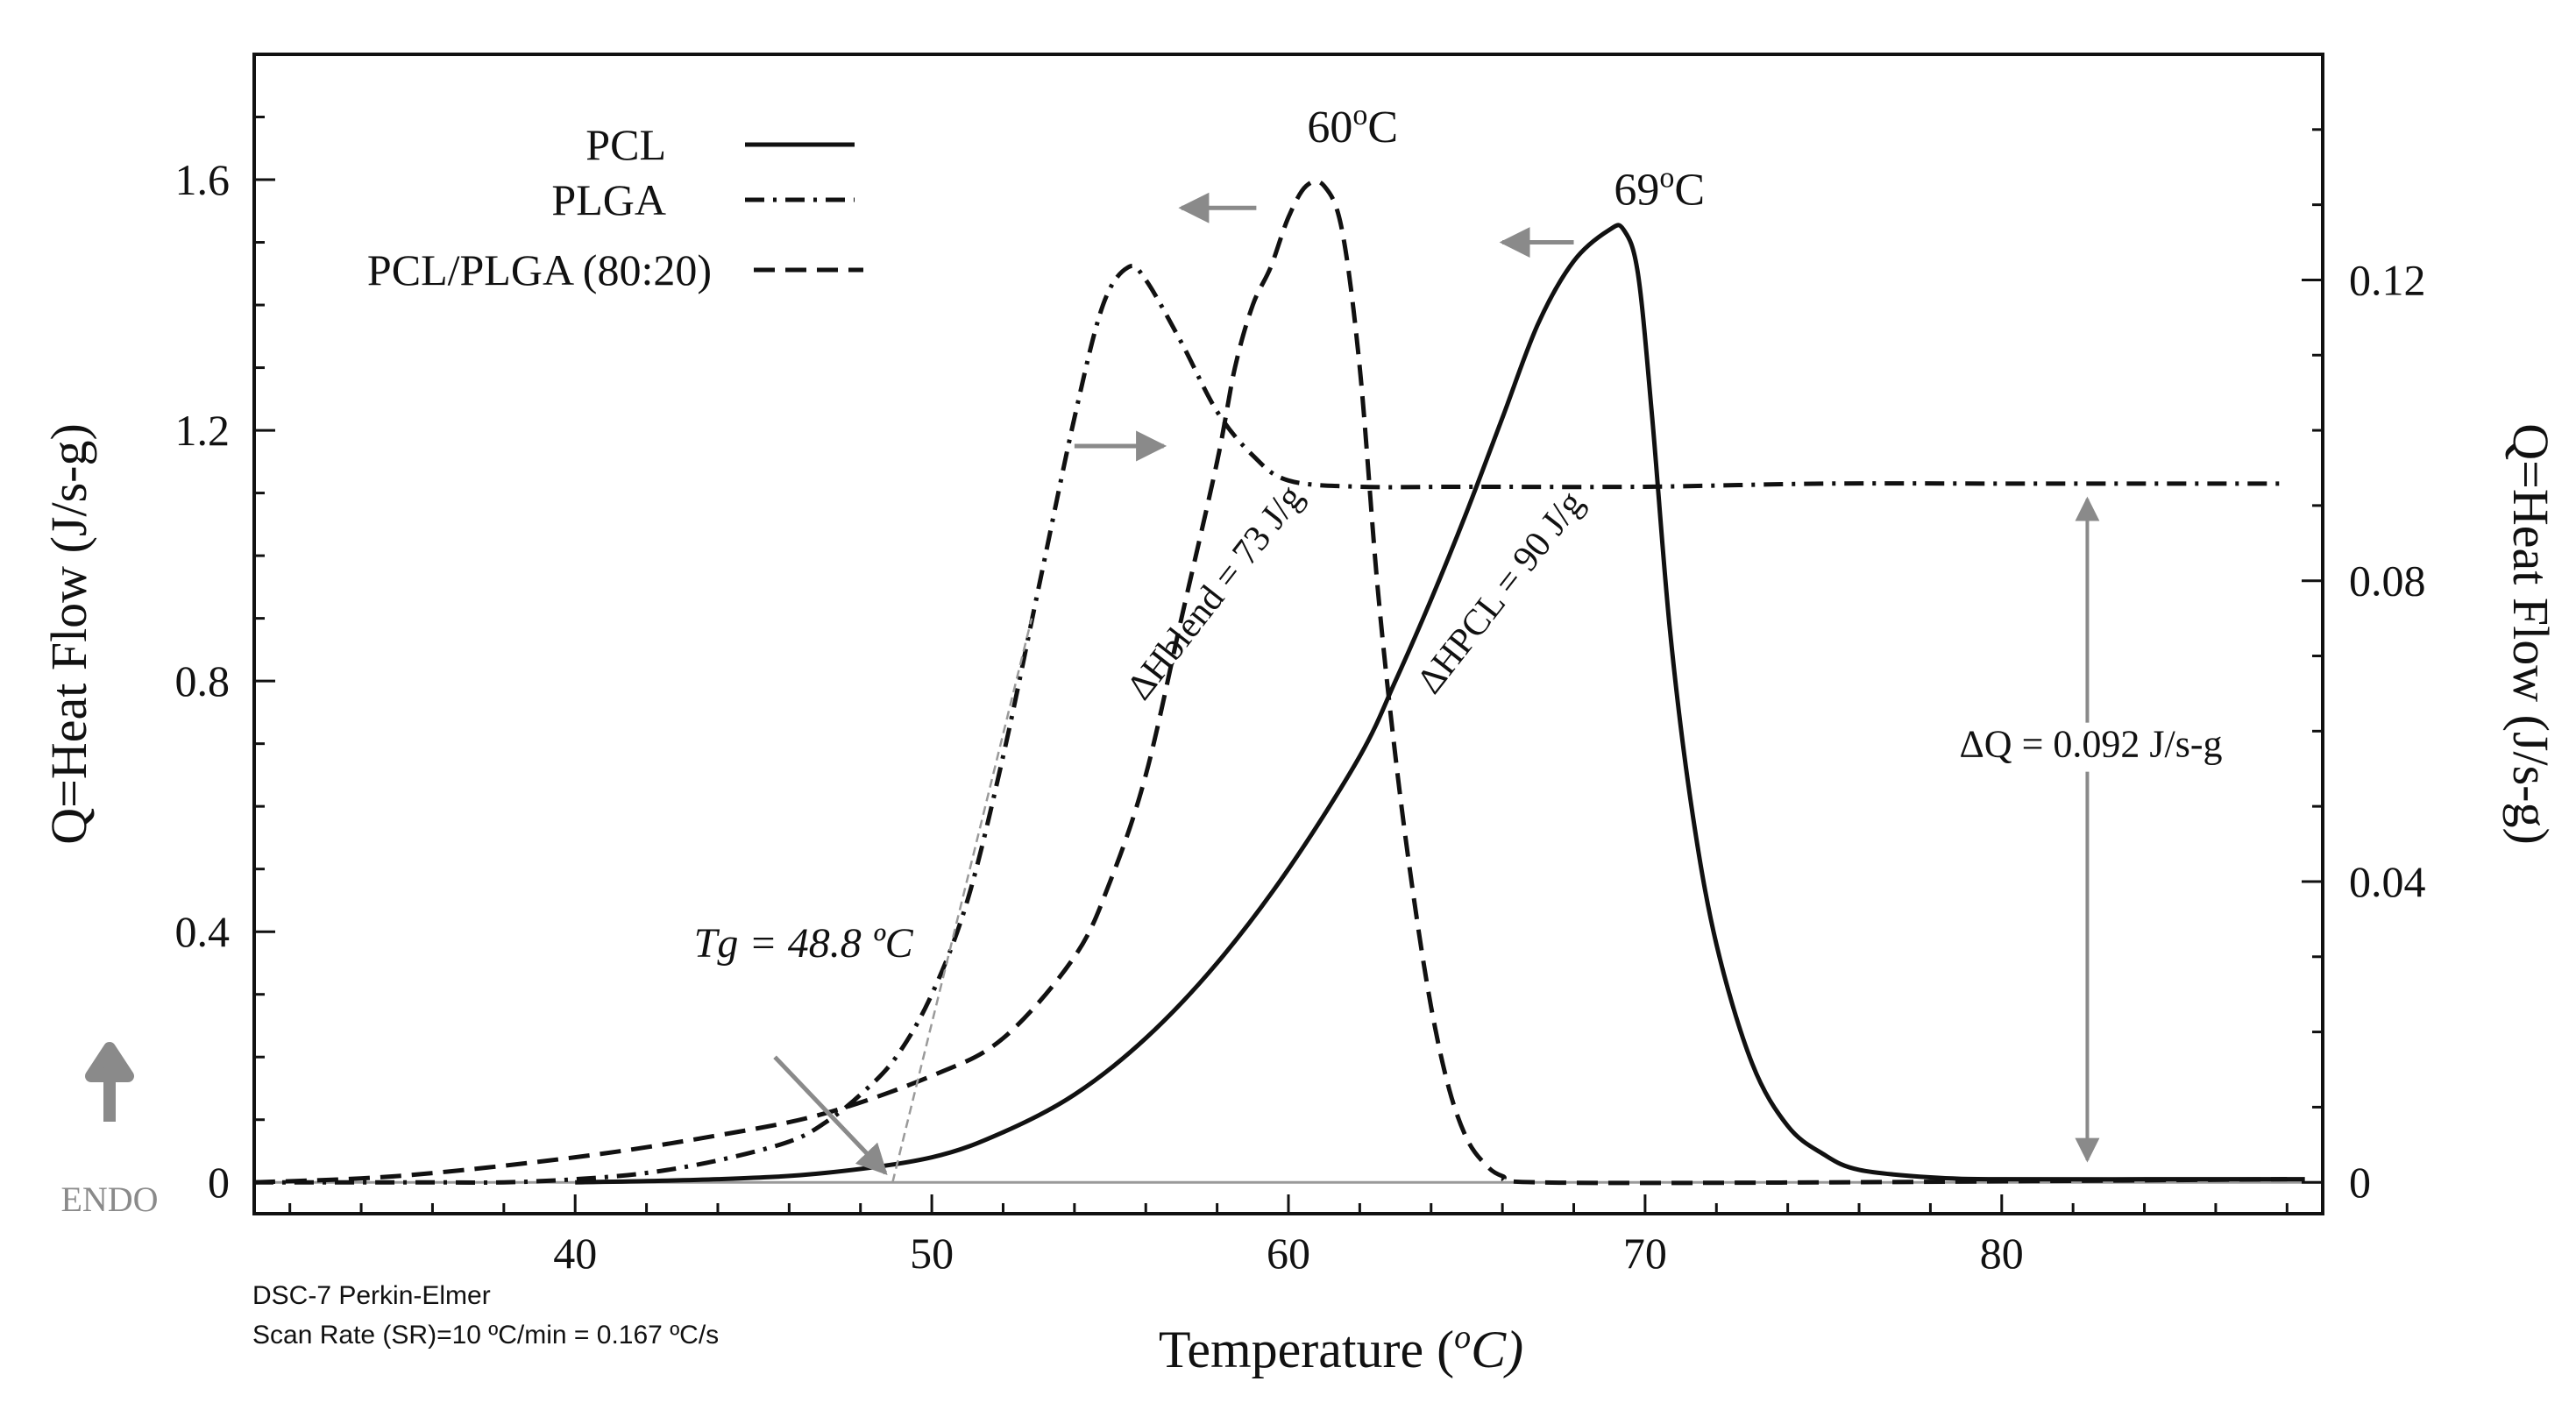  What do you see at coordinates (539, 269) in the screenshot?
I see `legend-label: PCL/PLGA (80:20)` at bounding box center [539, 269].